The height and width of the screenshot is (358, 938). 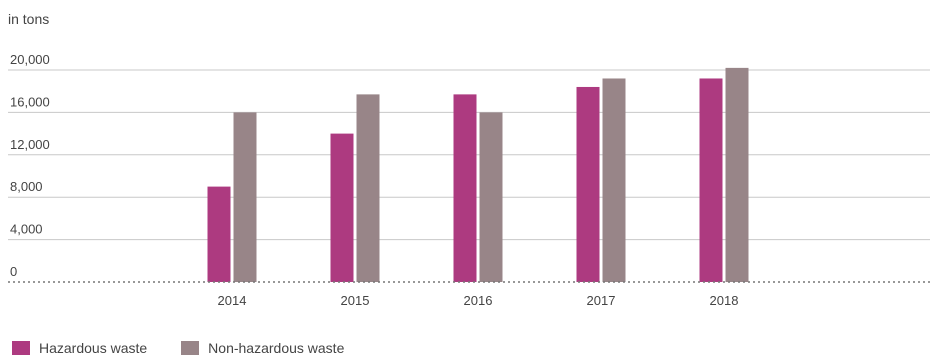 I want to click on legend-label-non-hazardous: Non-hazardous waste, so click(x=276, y=348).